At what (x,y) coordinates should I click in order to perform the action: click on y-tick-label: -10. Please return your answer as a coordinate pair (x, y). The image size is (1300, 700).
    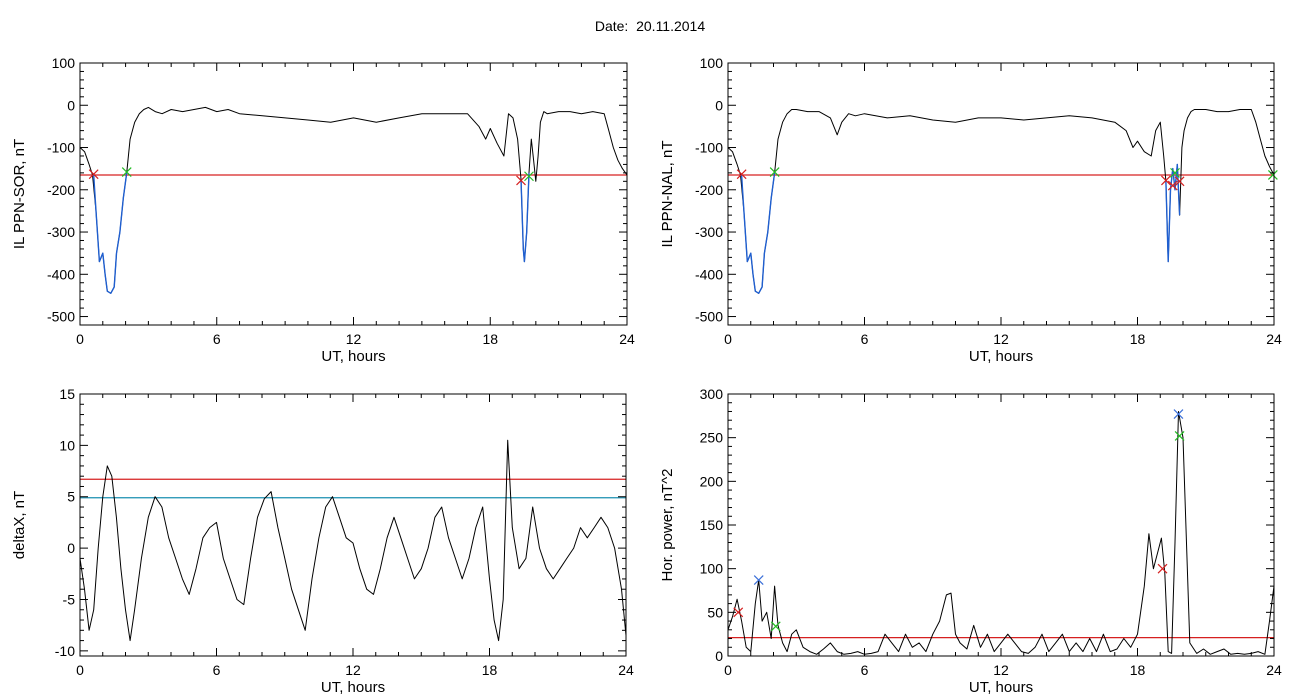
    Looking at the image, I should click on (65, 651).